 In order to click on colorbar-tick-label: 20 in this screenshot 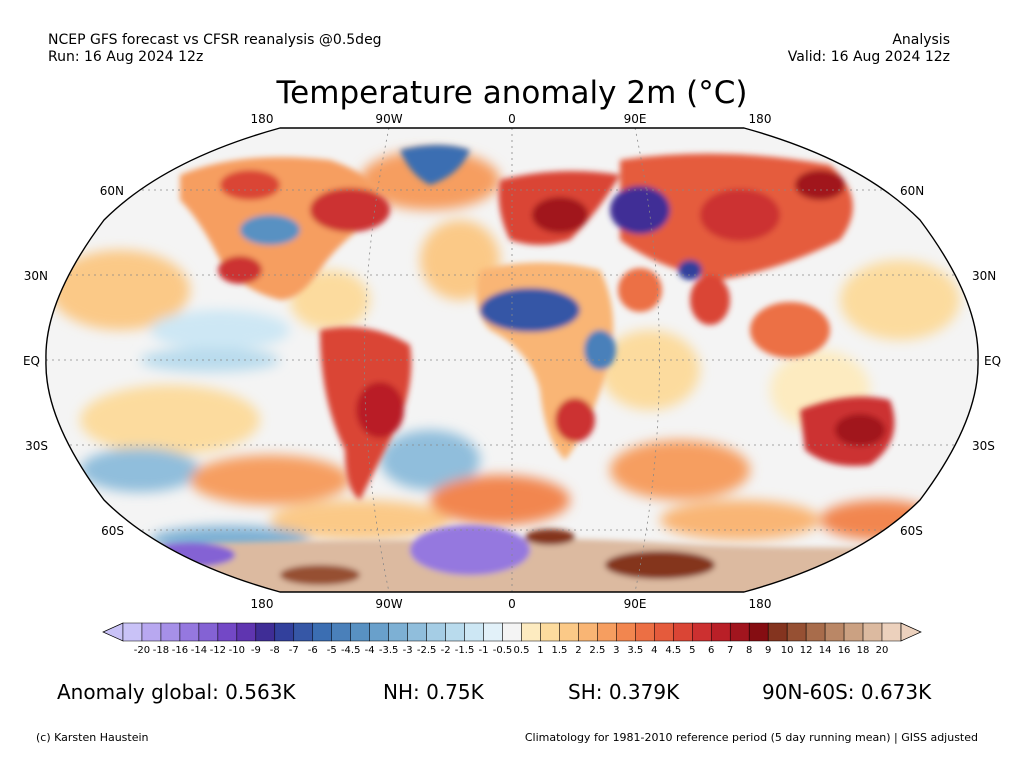, I will do `click(882, 650)`.